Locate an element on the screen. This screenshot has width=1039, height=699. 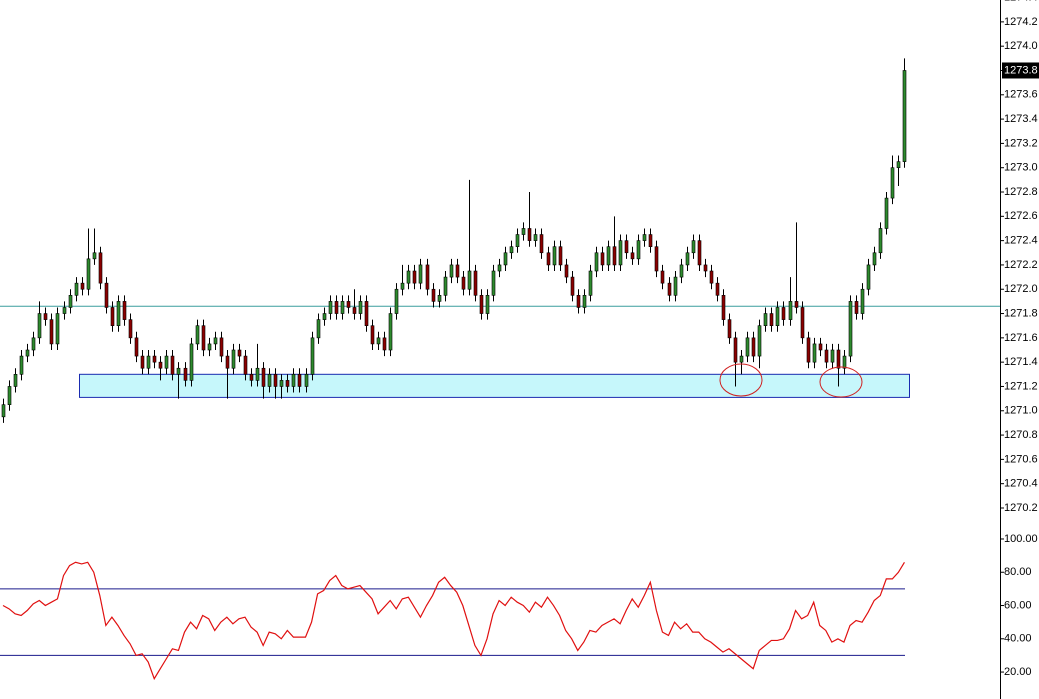
last-price-label: 1273.8 is located at coordinates (1021, 70).